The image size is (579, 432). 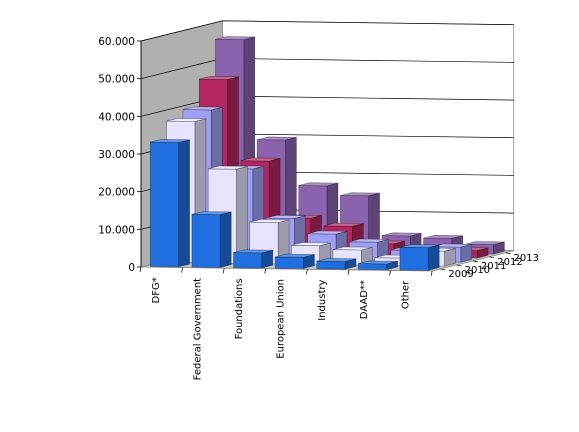 I want to click on series-label: 2011, so click(x=493, y=266).